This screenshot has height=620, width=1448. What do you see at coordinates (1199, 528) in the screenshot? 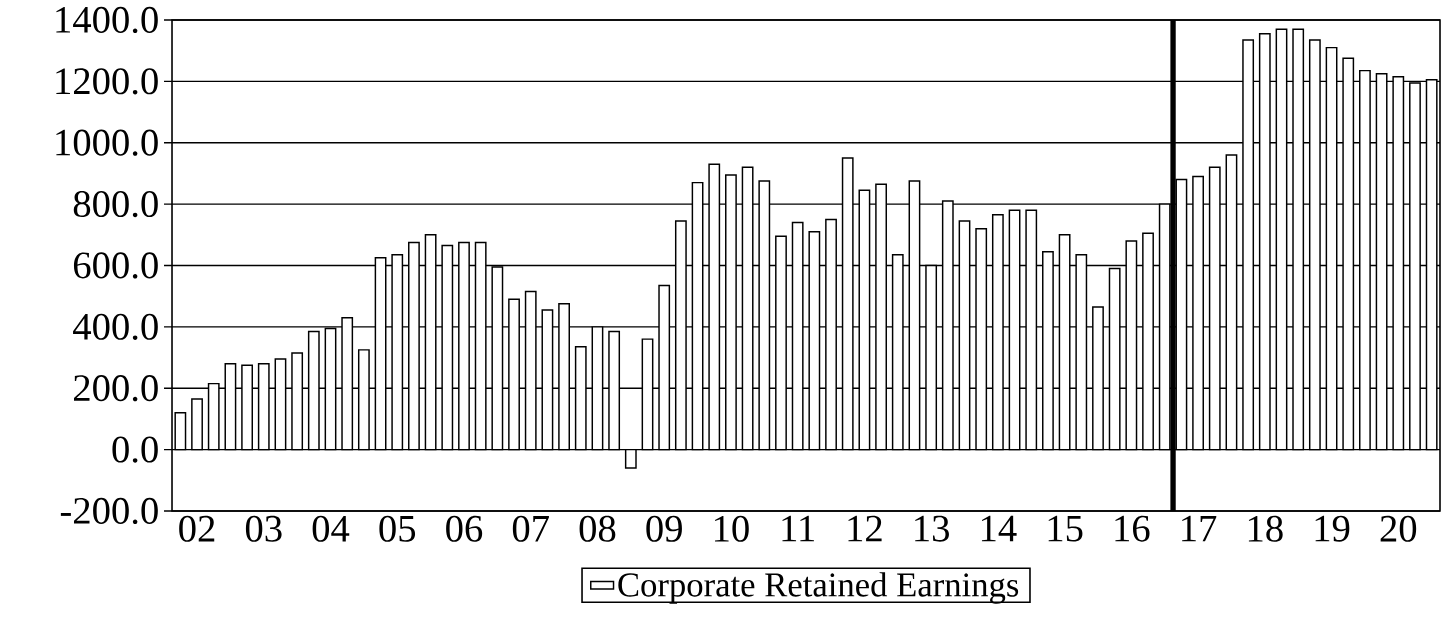
I see `x-tick-label: 17` at bounding box center [1199, 528].